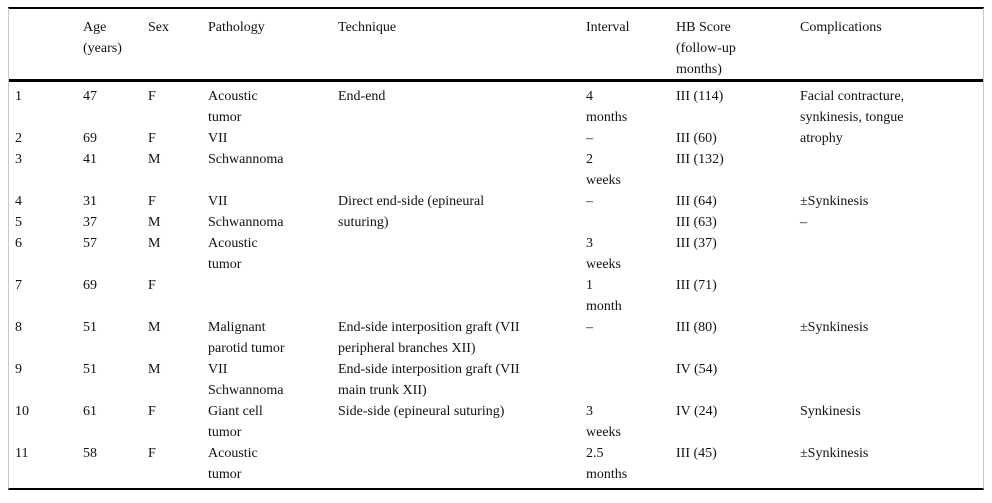 The image size is (992, 503). What do you see at coordinates (834, 453) in the screenshot?
I see `cell-complications: ±Synkinesis` at bounding box center [834, 453].